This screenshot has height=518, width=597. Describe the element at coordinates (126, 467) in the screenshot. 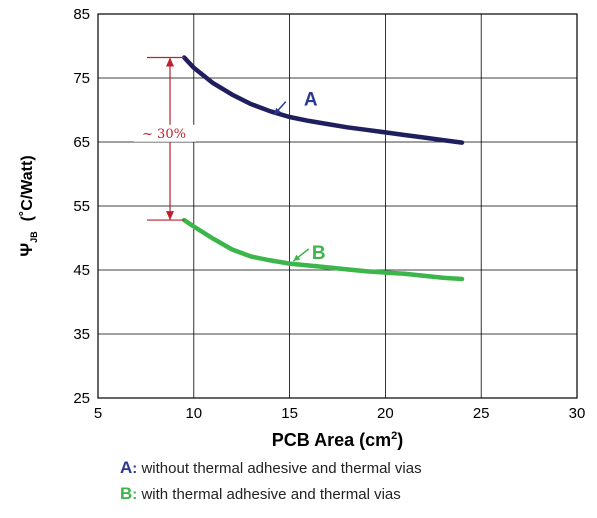

I see `legend-key-a: A` at that location.